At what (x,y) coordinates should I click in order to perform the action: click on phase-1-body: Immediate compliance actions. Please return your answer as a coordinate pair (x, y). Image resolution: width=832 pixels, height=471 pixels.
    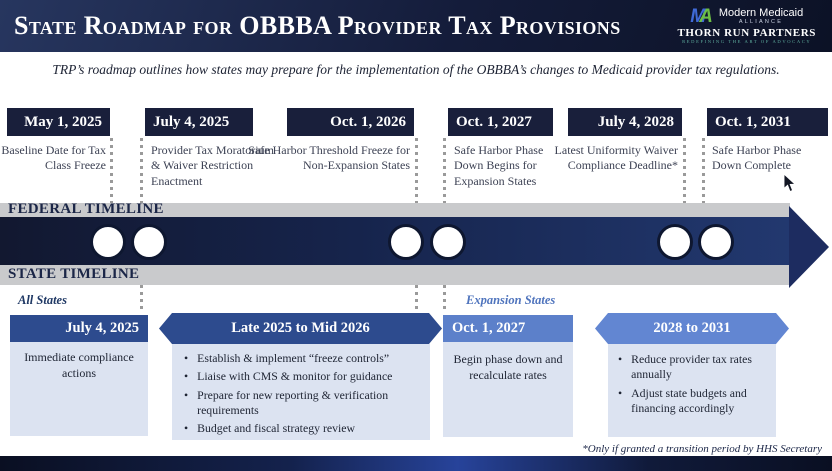
    Looking at the image, I should click on (79, 389).